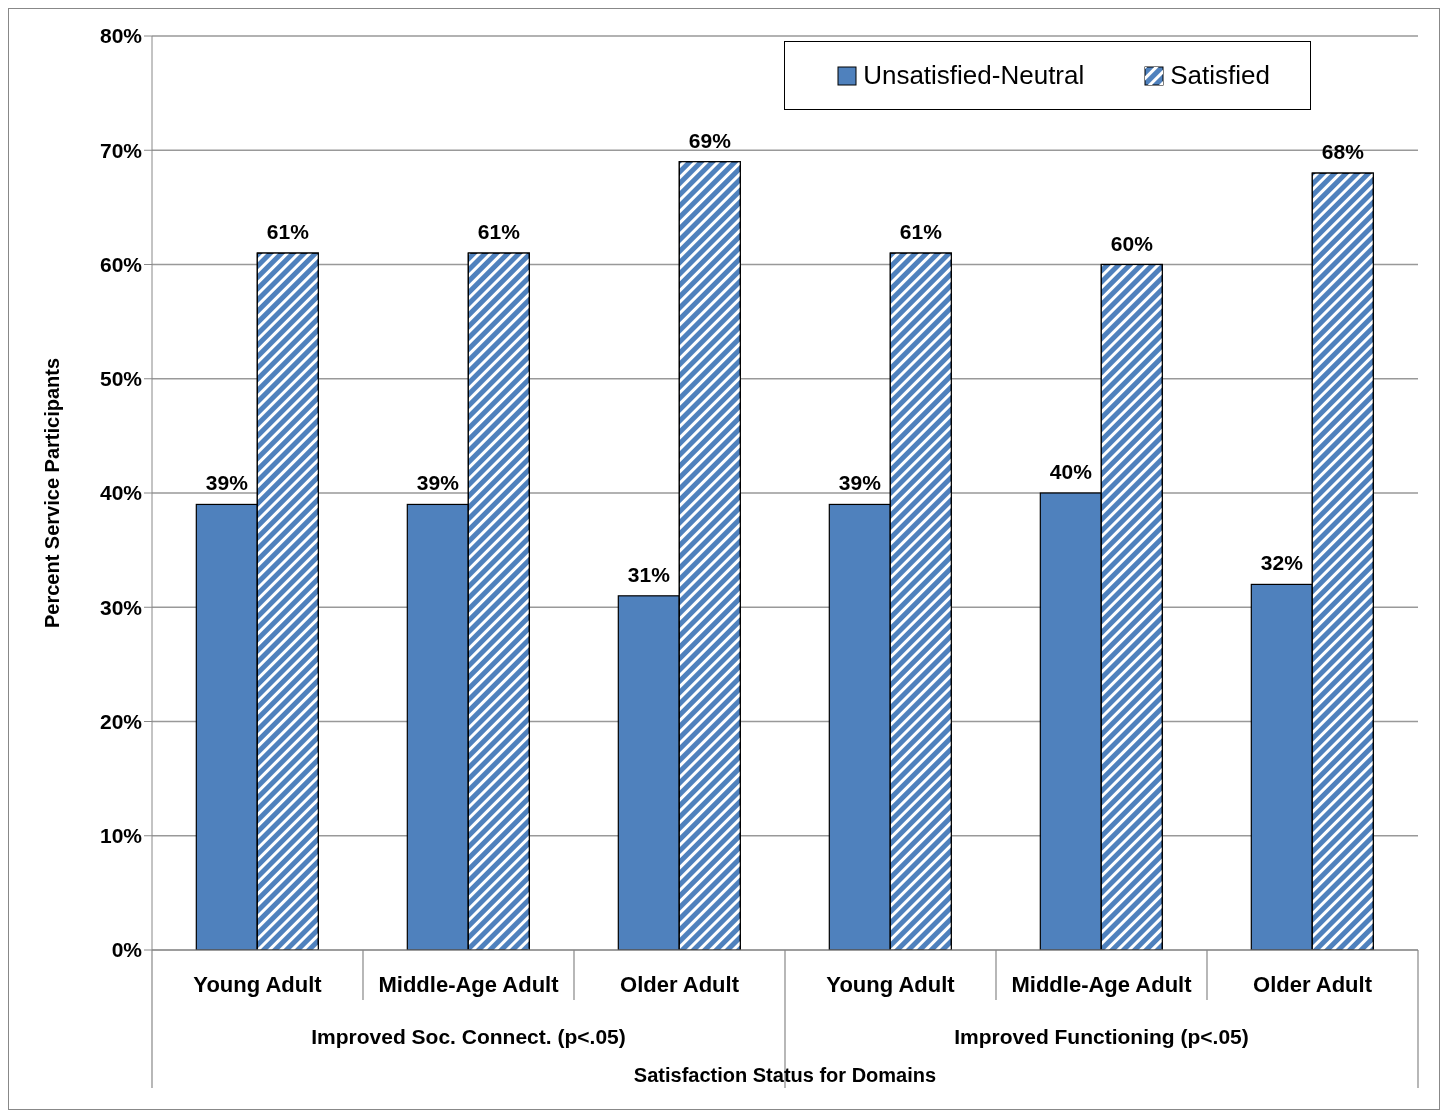 The image size is (1448, 1119). Describe the element at coordinates (121, 607) in the screenshot. I see `y-tick-label: 30%` at that location.